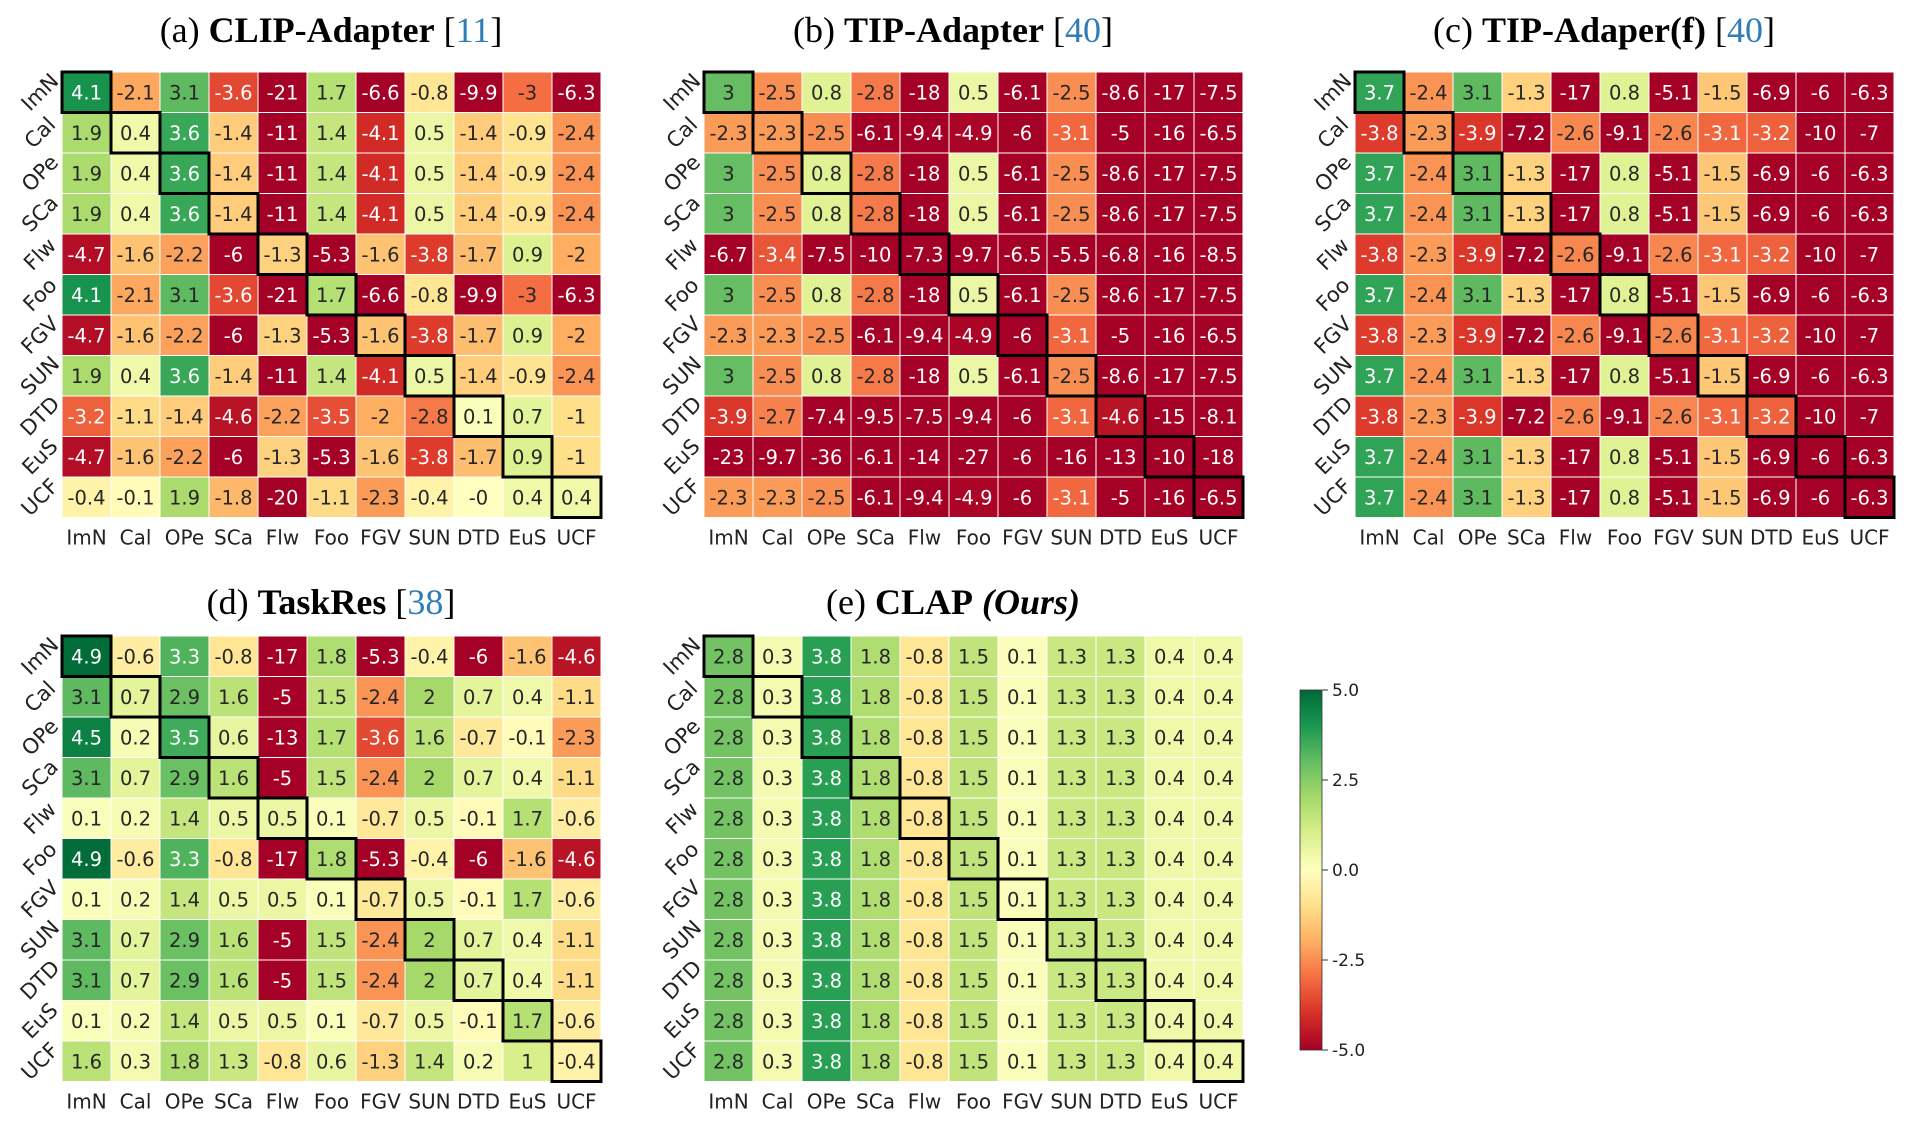 The image size is (1908, 1137). I want to click on cell-value: -3.8, so click(1379, 254).